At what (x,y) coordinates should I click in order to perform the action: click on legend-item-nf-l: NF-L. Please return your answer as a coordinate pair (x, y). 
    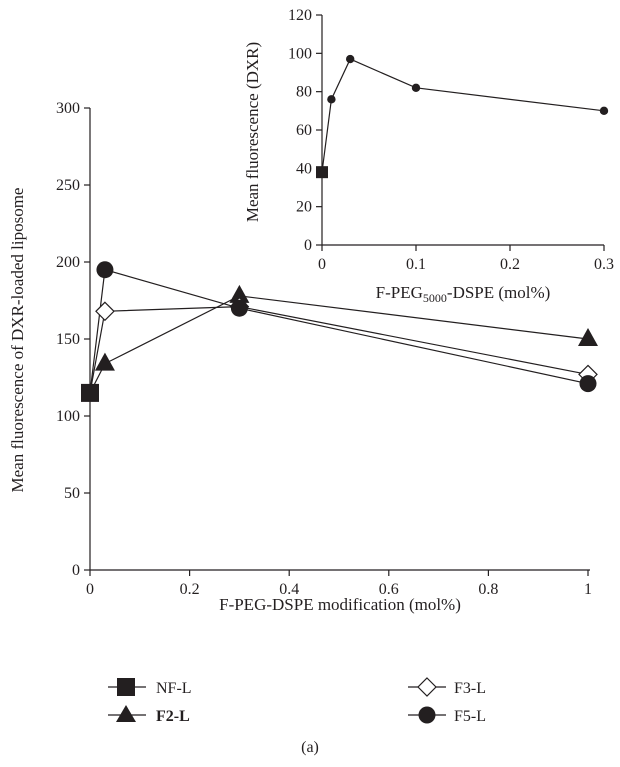
    Looking at the image, I should click on (150, 687).